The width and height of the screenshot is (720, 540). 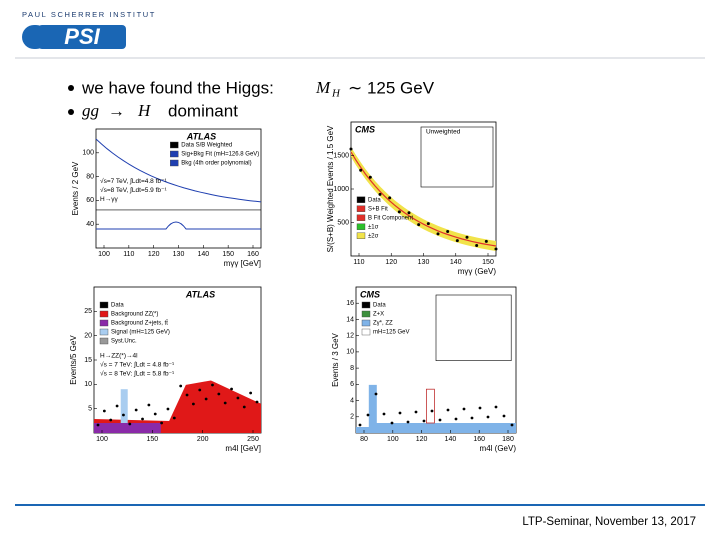 What do you see at coordinates (109, 199) in the screenshot?
I see `plot-note: H→γγ` at bounding box center [109, 199].